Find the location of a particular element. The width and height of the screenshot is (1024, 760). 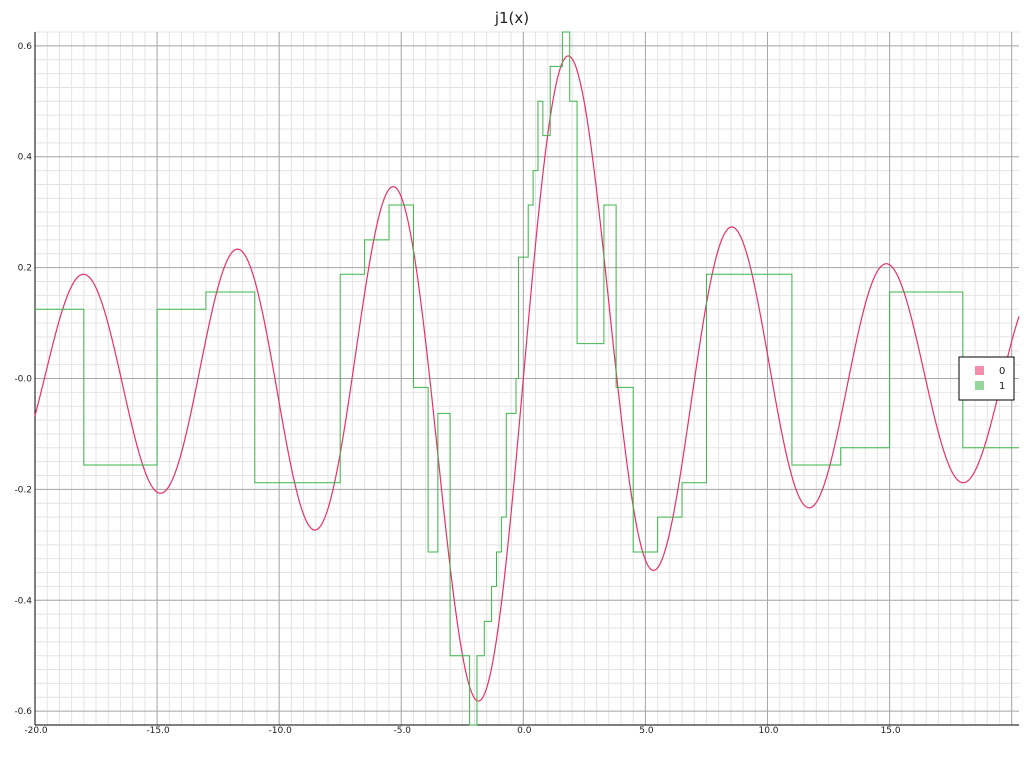

legend: 01 is located at coordinates (986, 378).